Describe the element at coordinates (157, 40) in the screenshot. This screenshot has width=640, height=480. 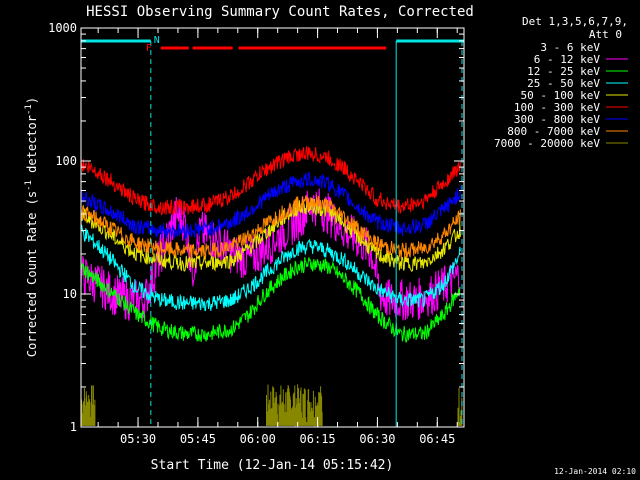
I see `flag-label: N` at that location.